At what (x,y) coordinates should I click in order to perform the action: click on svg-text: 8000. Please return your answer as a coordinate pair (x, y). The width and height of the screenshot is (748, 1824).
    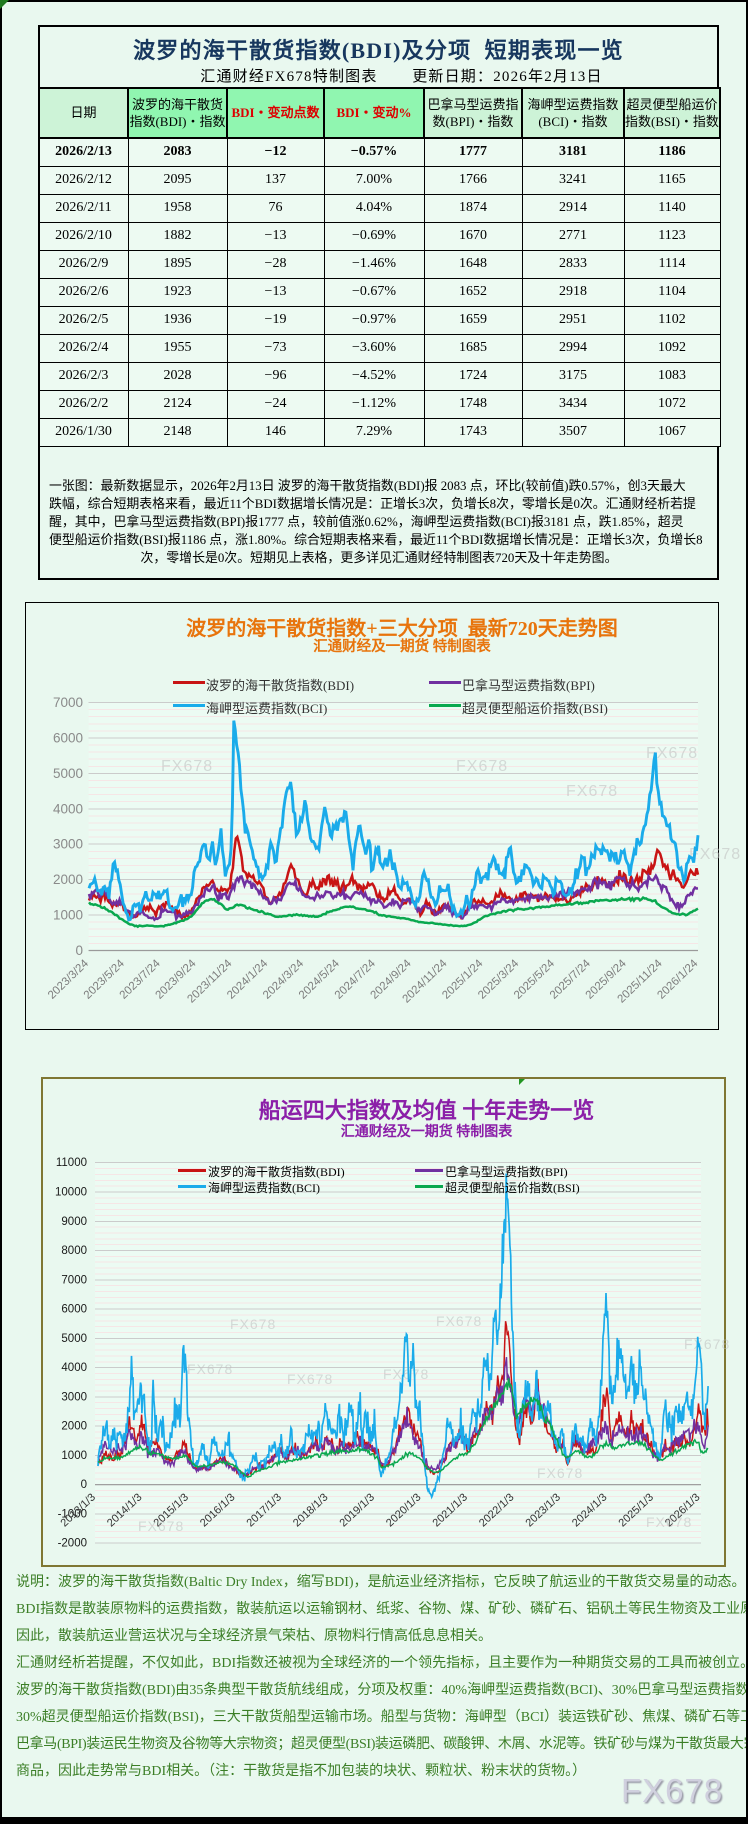
    Looking at the image, I should click on (74, 1251).